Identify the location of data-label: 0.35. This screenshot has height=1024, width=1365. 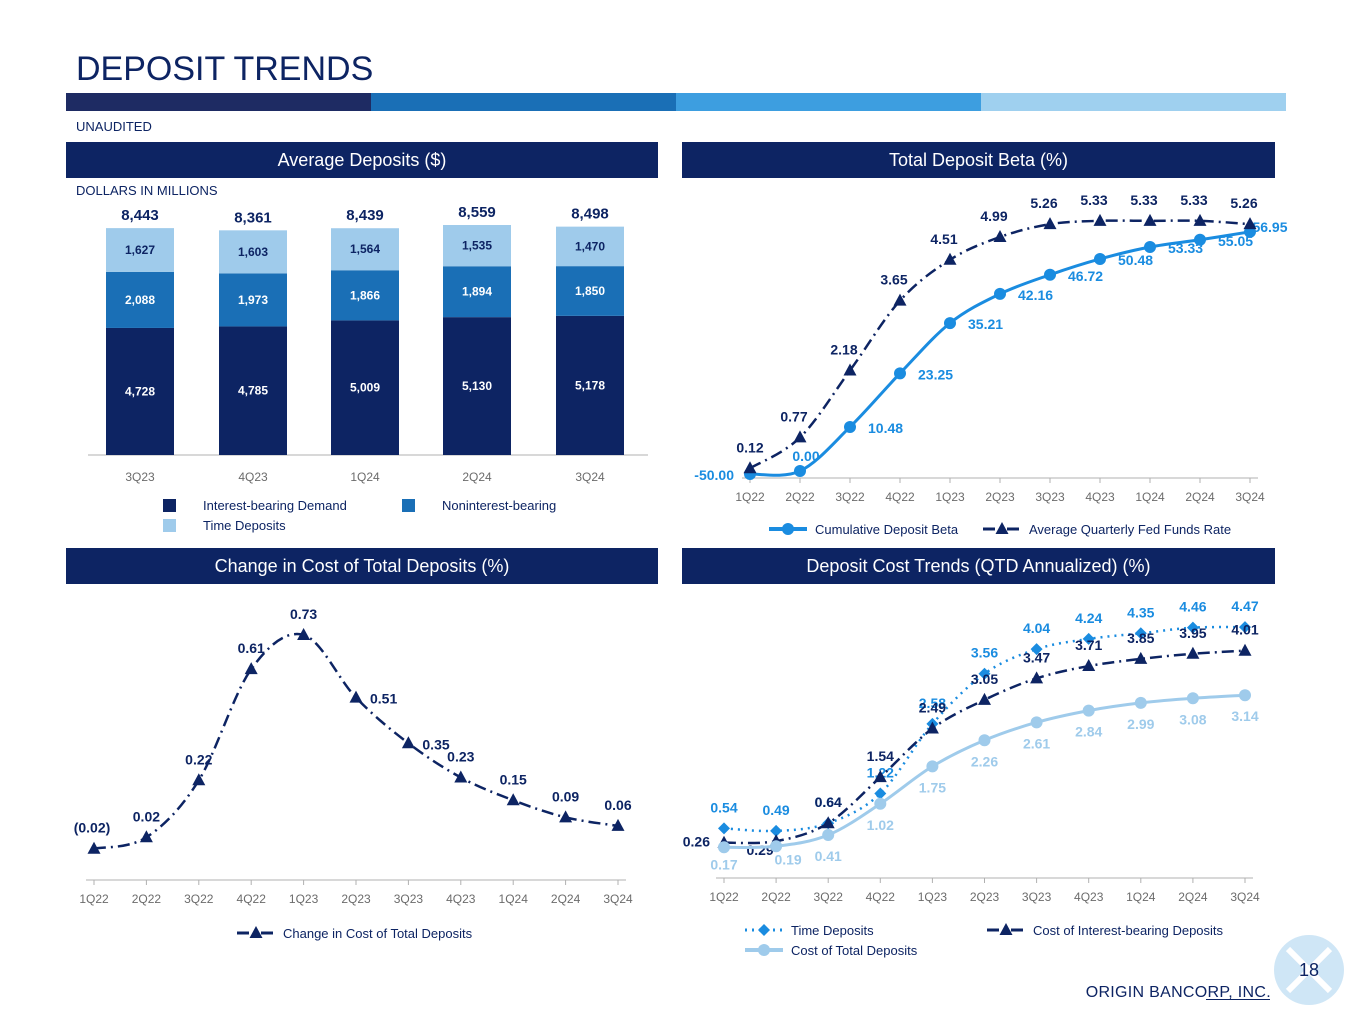
(435, 744).